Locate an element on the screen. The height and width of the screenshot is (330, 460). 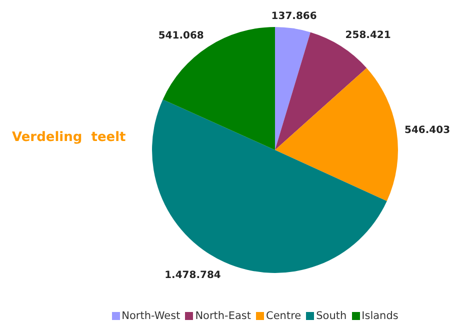
legend-label: North-East is located at coordinates (222, 316).